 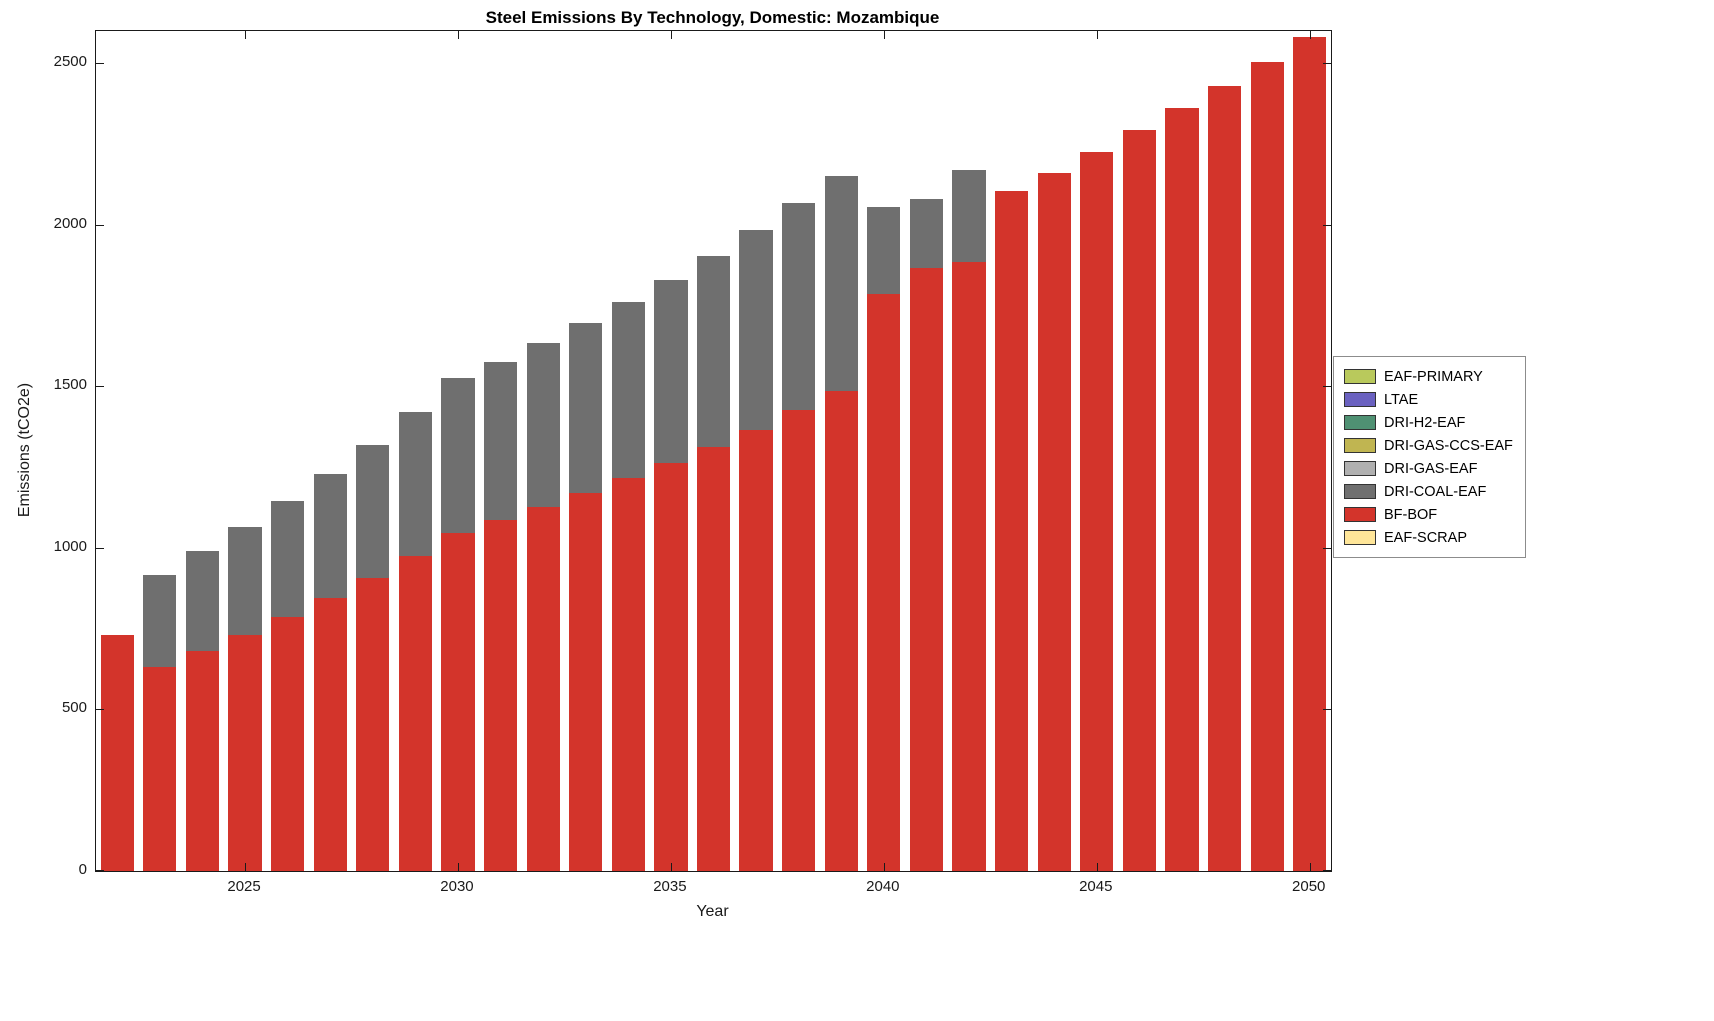 I want to click on legend-item-bf-bof: BF-BOF, so click(x=1428, y=514).